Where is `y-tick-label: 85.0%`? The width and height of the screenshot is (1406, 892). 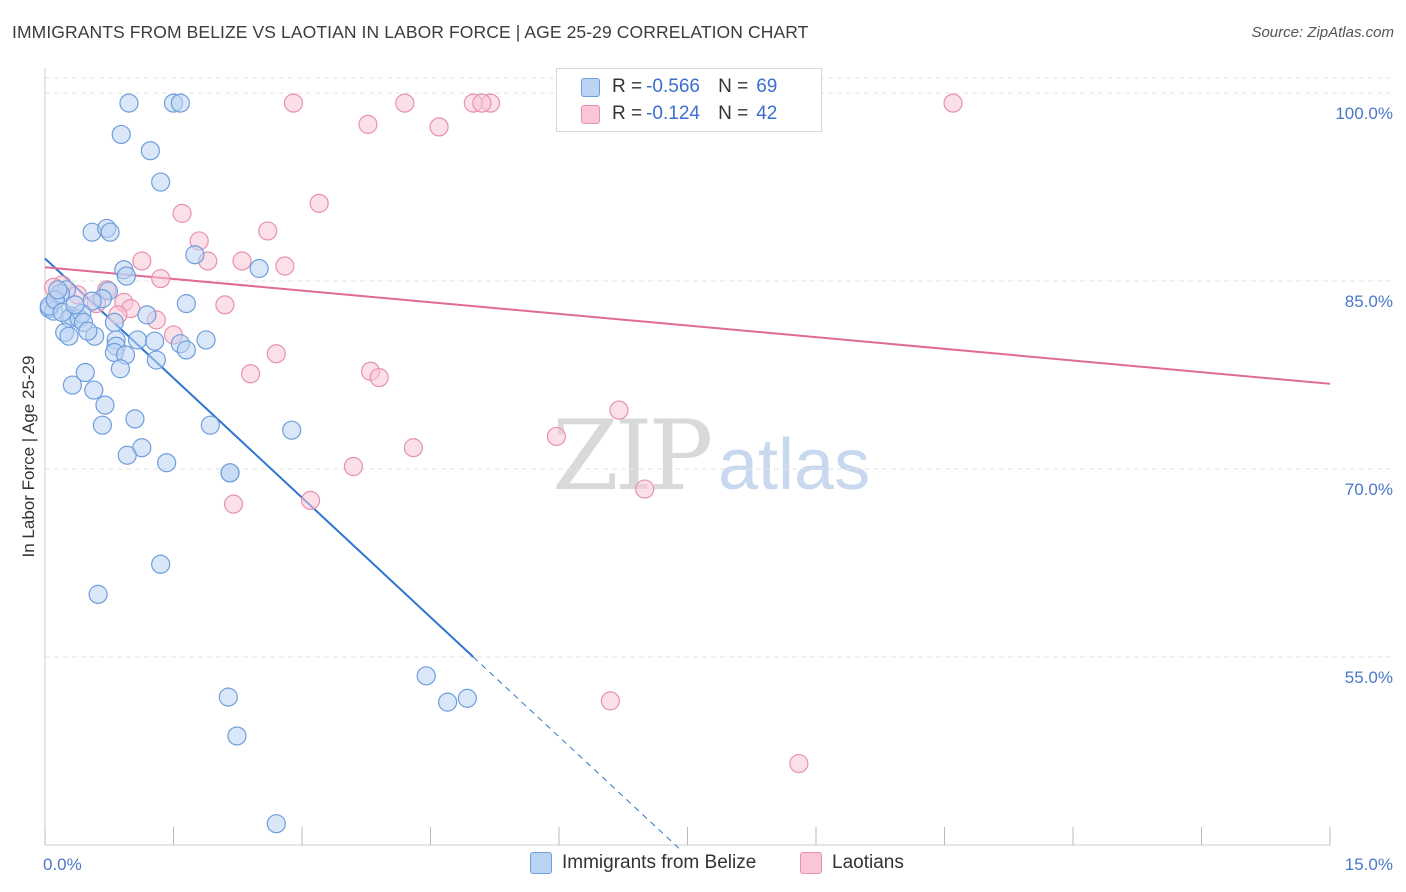 y-tick-label: 85.0% is located at coordinates (1369, 301).